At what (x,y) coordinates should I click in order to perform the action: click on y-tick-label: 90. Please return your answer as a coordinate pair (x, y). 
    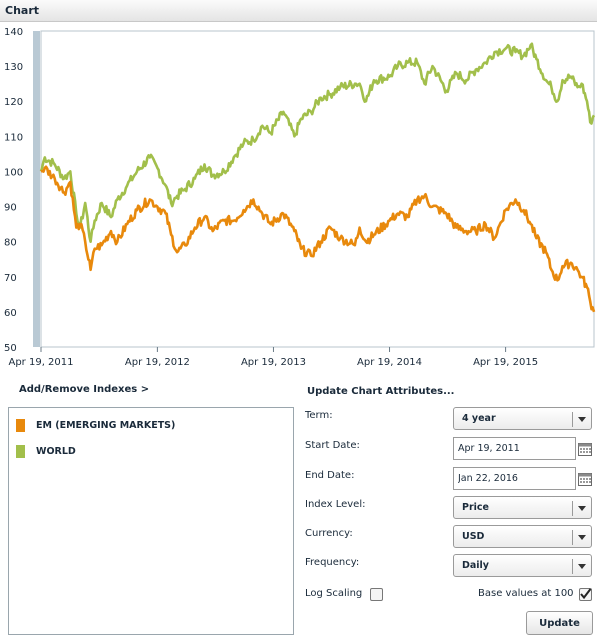
    Looking at the image, I should click on (10, 208).